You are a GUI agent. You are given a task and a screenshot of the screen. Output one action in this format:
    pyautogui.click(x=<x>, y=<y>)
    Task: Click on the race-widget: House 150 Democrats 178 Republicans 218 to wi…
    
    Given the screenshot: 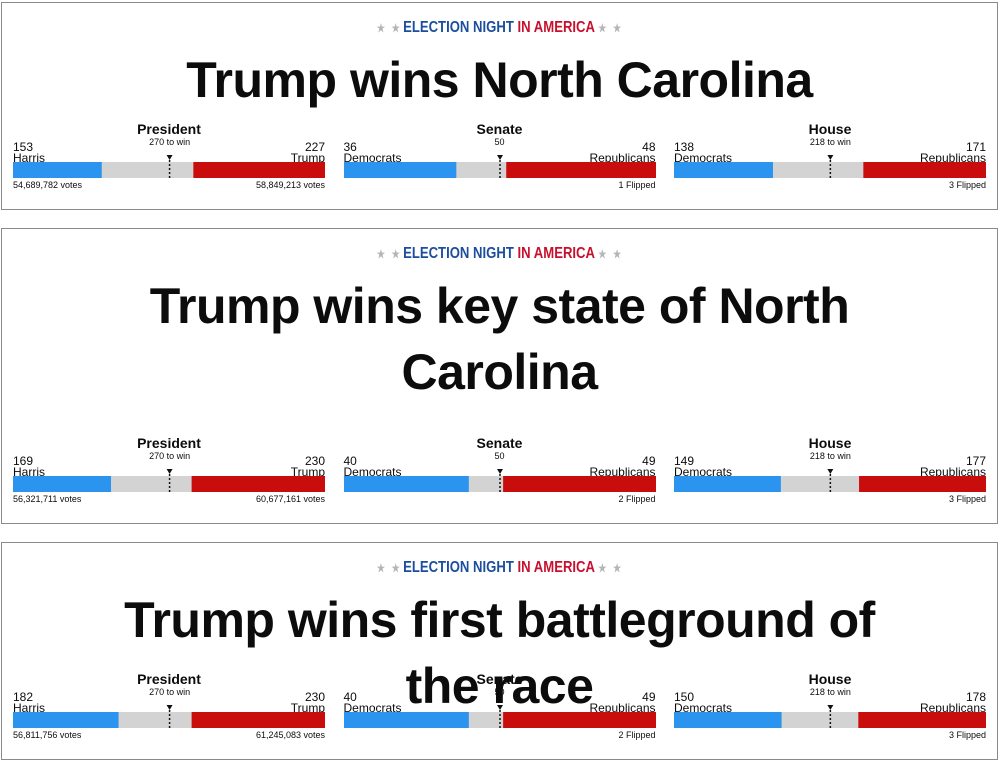 What is the action you would take?
    pyautogui.click(x=830, y=711)
    